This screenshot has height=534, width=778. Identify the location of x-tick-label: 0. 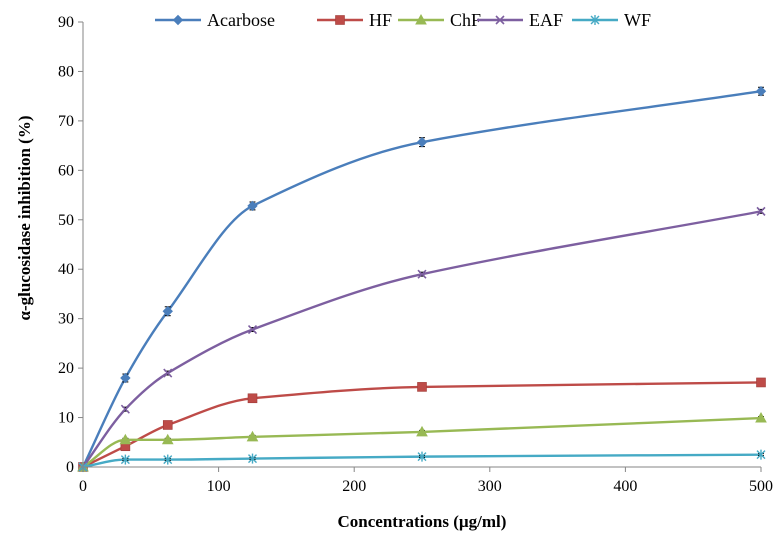
(83, 486).